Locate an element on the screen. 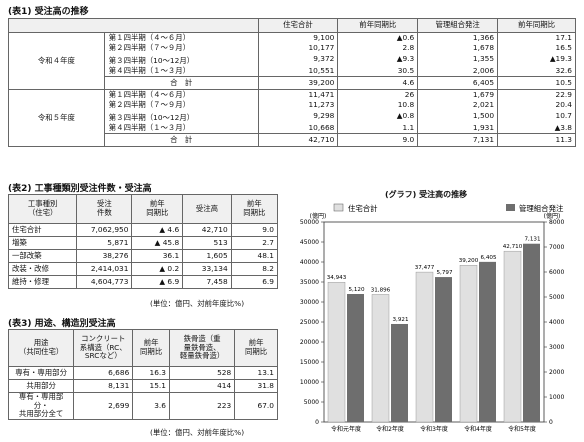  table1-total-row: 合 計 39,200 4.6 6,405 10.5 is located at coordinates (292, 83).